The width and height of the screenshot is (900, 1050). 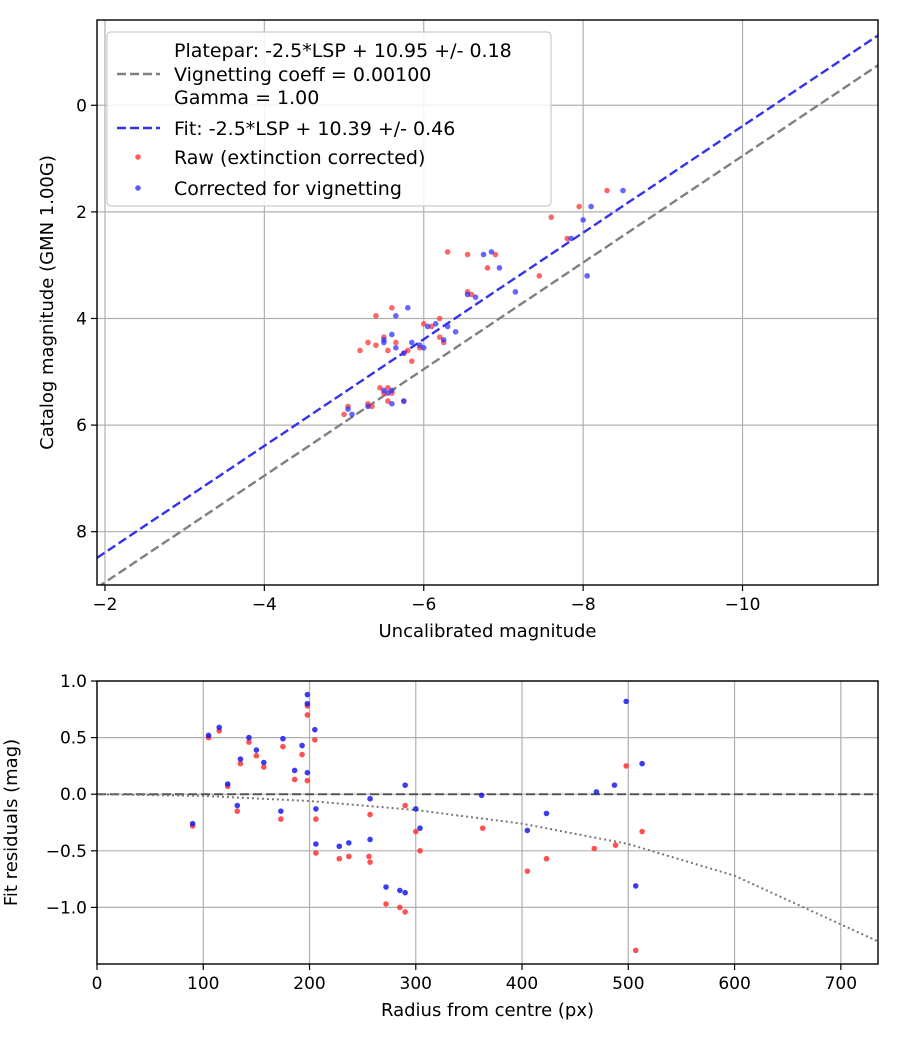 What do you see at coordinates (583, 605) in the screenshot?
I see `x-tick-label: −8` at bounding box center [583, 605].